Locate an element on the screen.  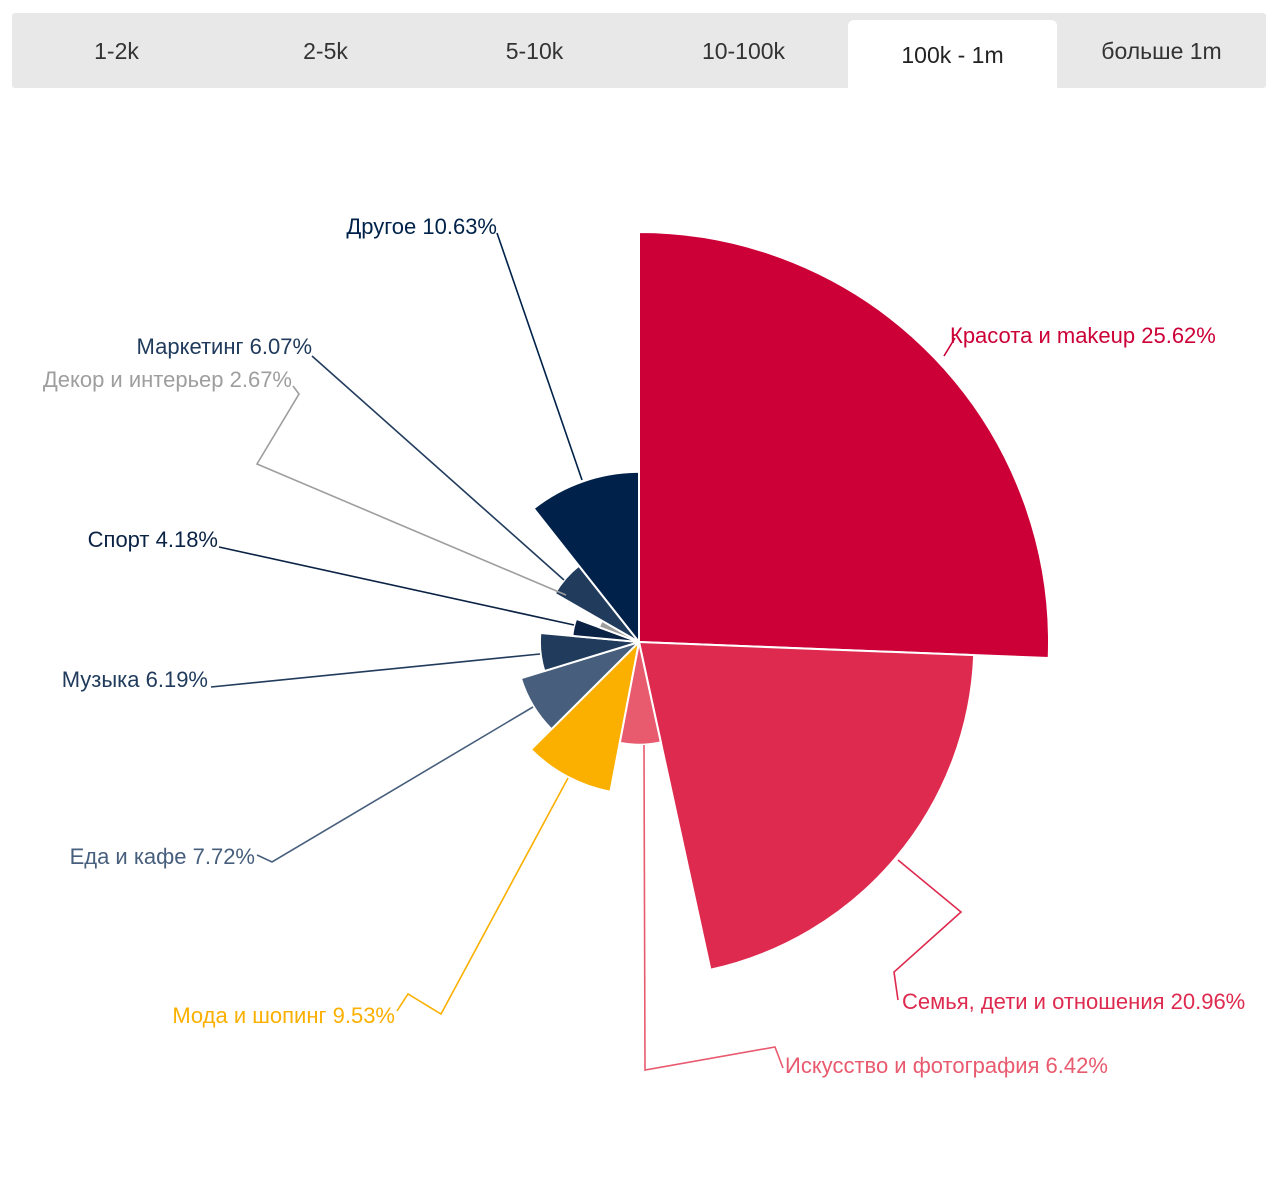
slice-label-еда-и-кафе: Еда и кафе 7.72% is located at coordinates (162, 856).